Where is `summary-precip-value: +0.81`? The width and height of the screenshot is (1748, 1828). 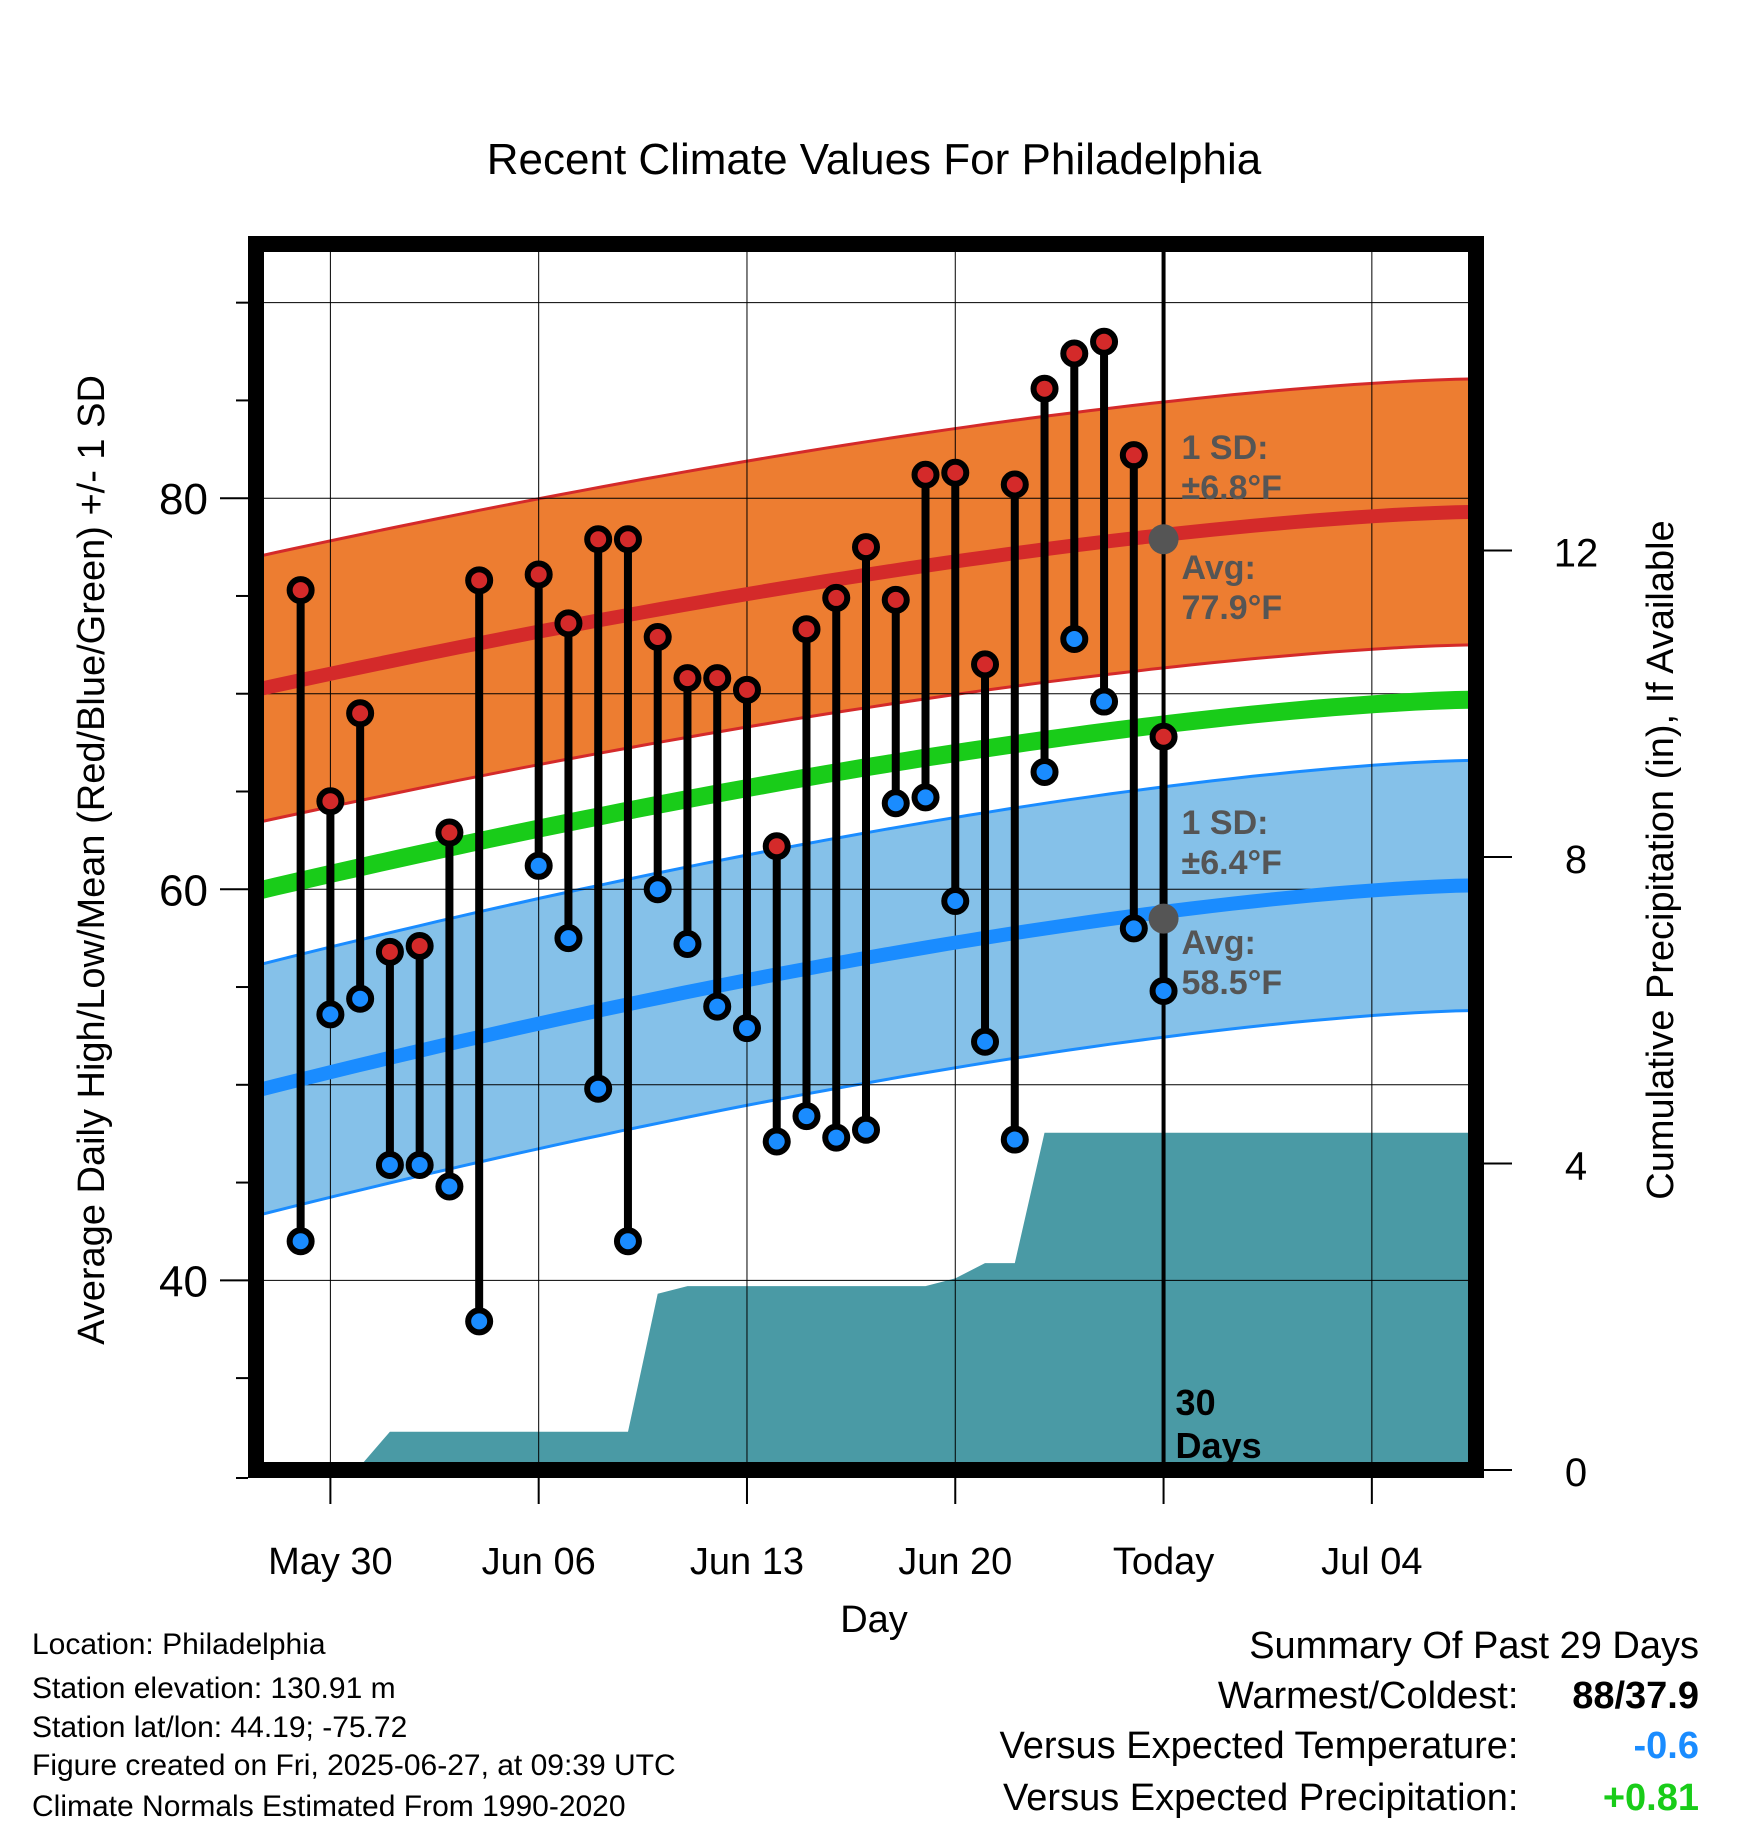 summary-precip-value: +0.81 is located at coordinates (1650, 1798).